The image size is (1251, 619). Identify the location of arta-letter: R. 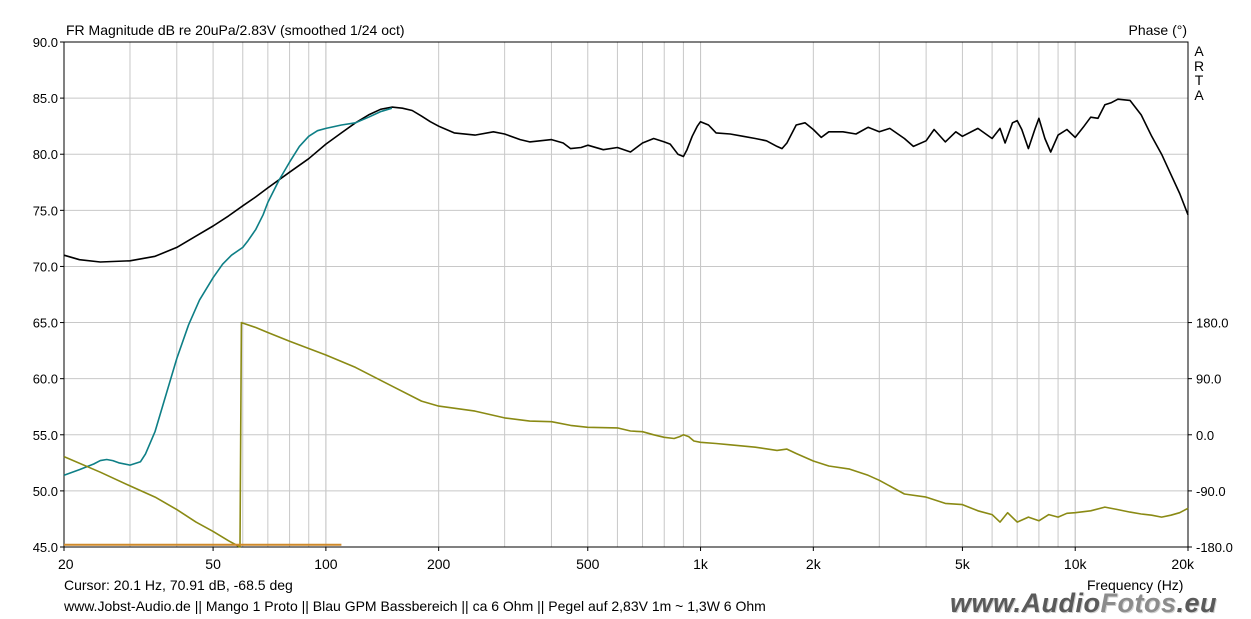
(1199, 65).